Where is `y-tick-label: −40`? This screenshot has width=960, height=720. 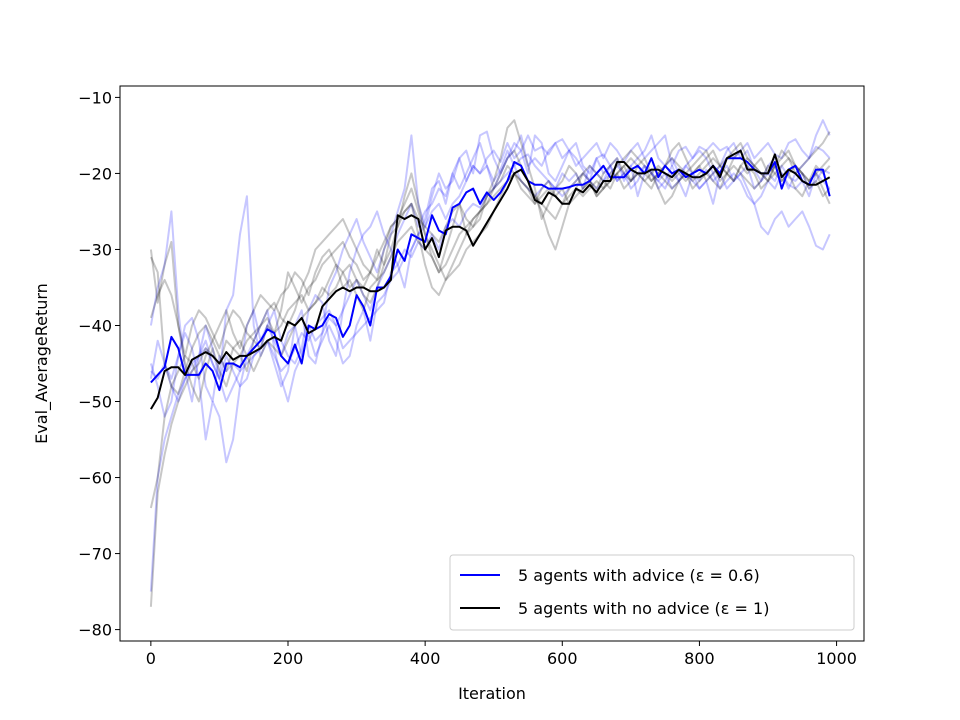 y-tick-label: −40 is located at coordinates (95, 325).